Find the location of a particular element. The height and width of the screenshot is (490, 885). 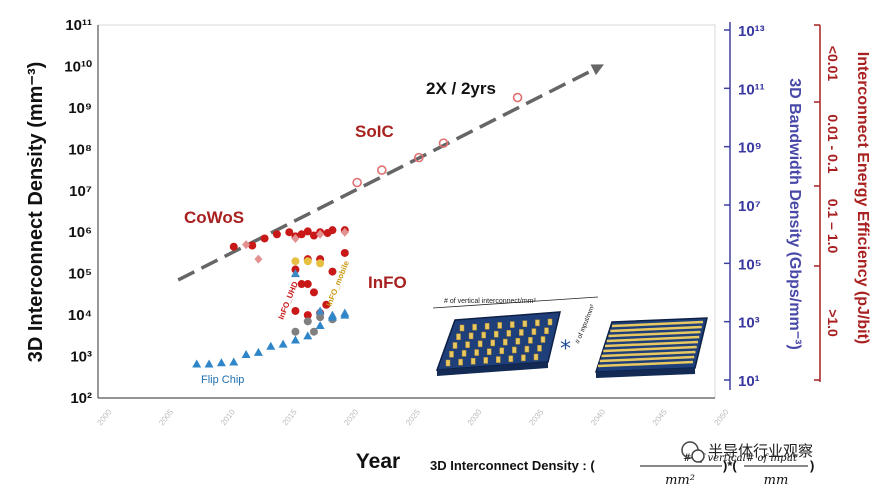

y3-tick-label: 0.01 - 0.1 is located at coordinates (833, 143).